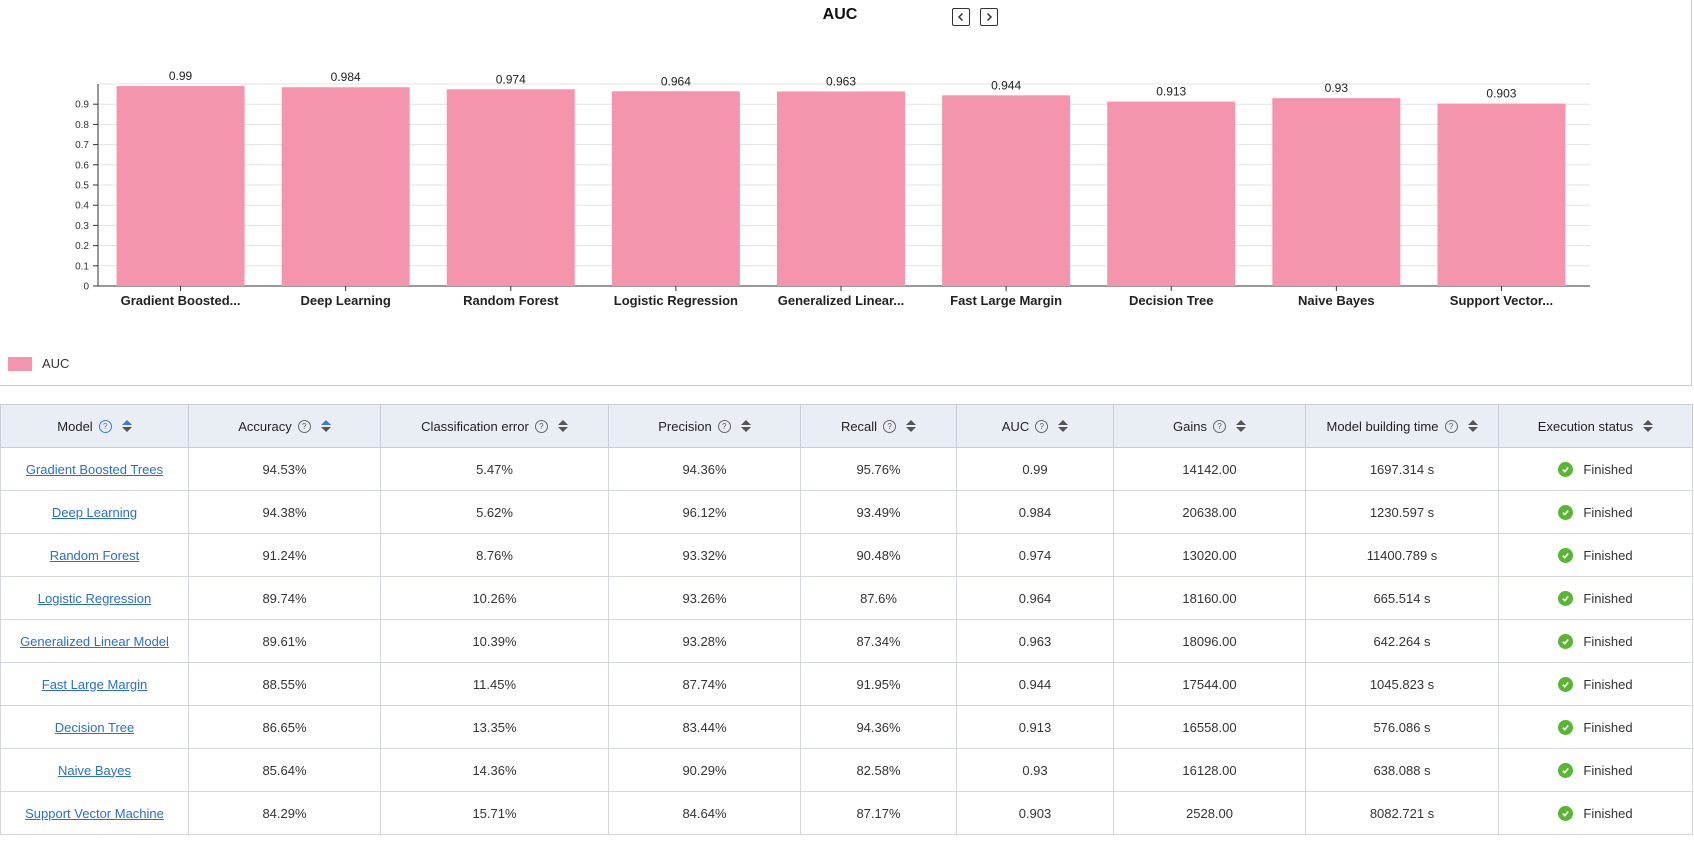 The image size is (1694, 844). What do you see at coordinates (94, 727) in the screenshot?
I see `model-link: Decision Tree` at bounding box center [94, 727].